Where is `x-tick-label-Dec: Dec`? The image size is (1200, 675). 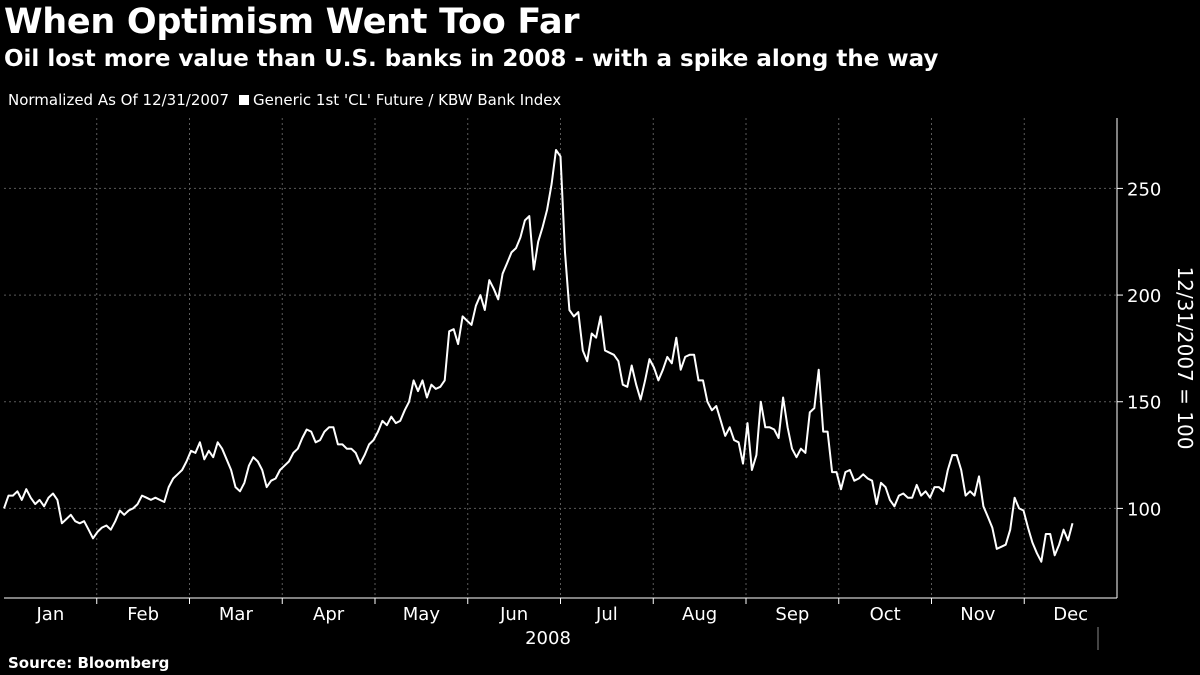 x-tick-label-Dec: Dec is located at coordinates (1070, 614).